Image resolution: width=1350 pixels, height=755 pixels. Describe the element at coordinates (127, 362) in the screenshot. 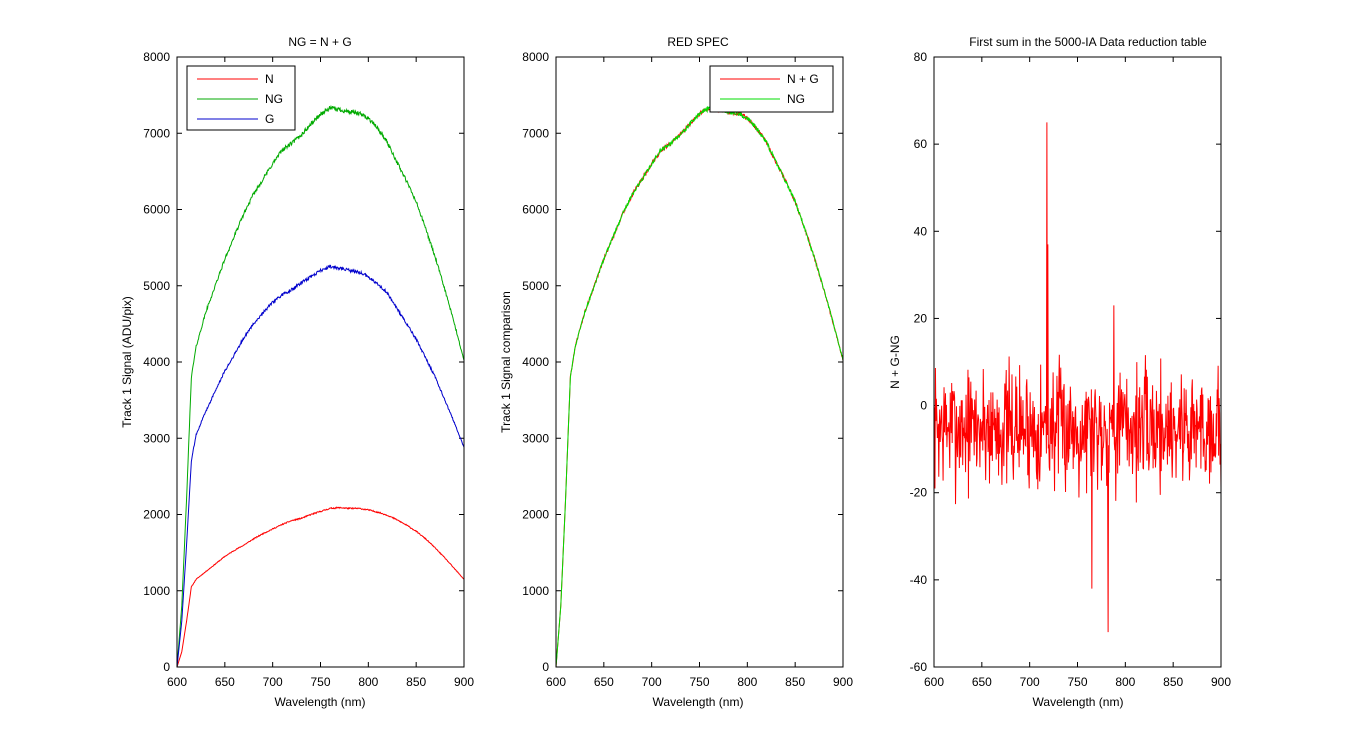

I see `y-axis-label: Track 1 Signal (ADU/pix)` at that location.